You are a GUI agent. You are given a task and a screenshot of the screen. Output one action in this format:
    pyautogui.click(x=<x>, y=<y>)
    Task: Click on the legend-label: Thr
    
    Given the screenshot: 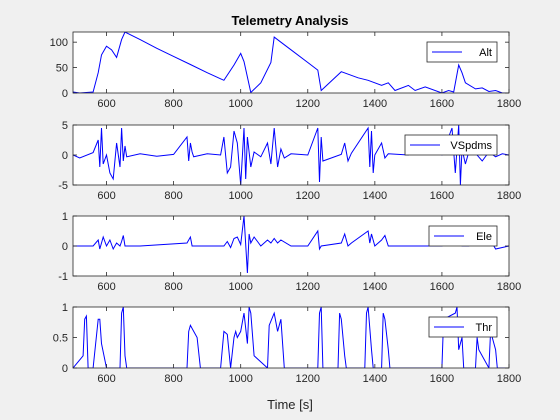 What is the action you would take?
    pyautogui.click(x=484, y=328)
    